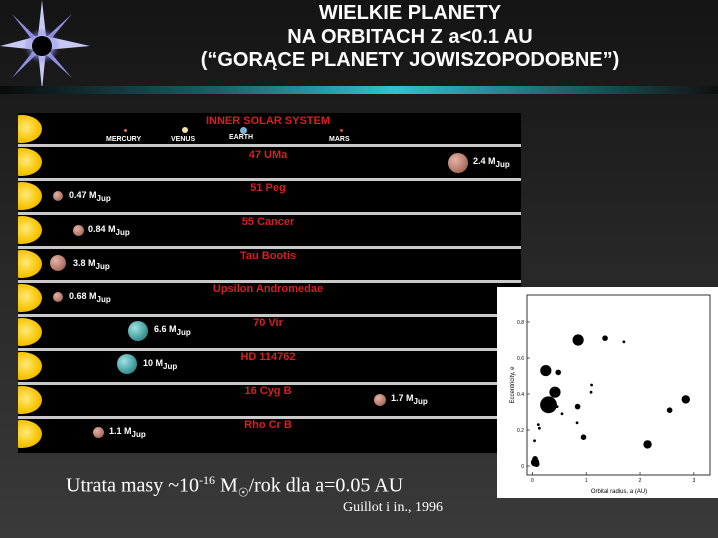 This screenshot has width=718, height=538. What do you see at coordinates (269, 298) in the screenshot?
I see `system-row-upsilon-andromedae: Upsilon Andromedae 0.68 MJup` at bounding box center [269, 298].